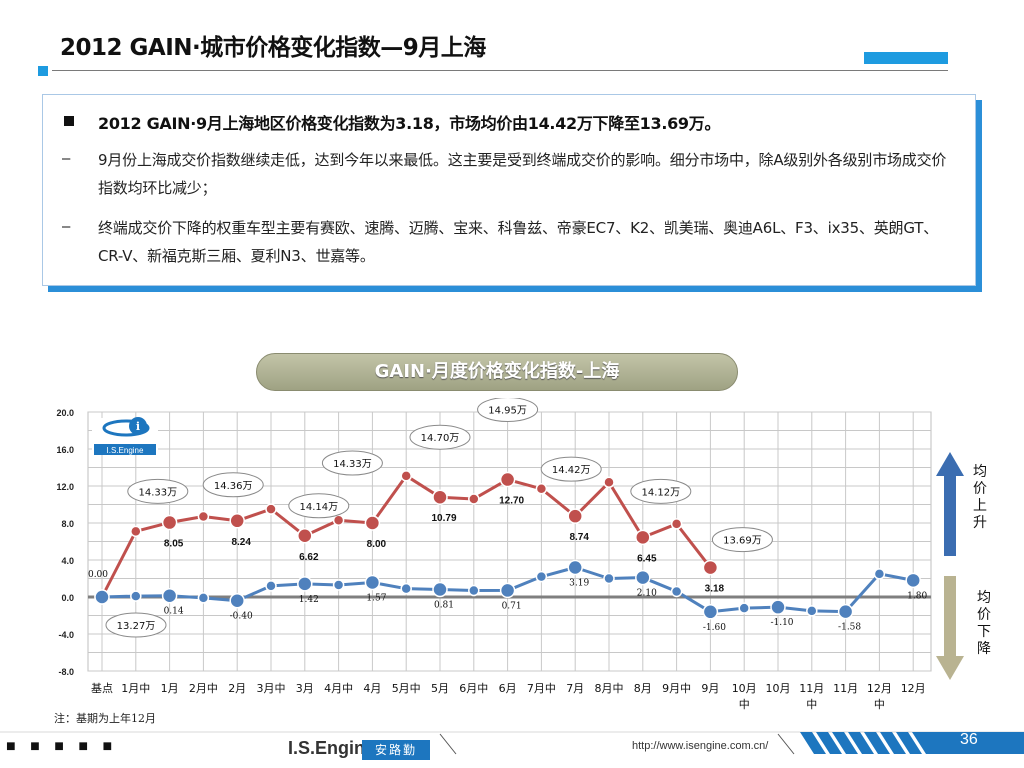 The height and width of the screenshot is (768, 1024). Describe the element at coordinates (309, 600) in the screenshot. I see `data-label: 1.42` at that location.